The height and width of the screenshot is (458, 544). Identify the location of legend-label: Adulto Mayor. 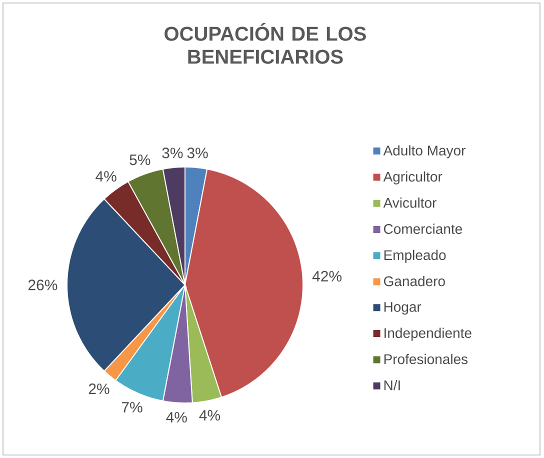
(424, 151).